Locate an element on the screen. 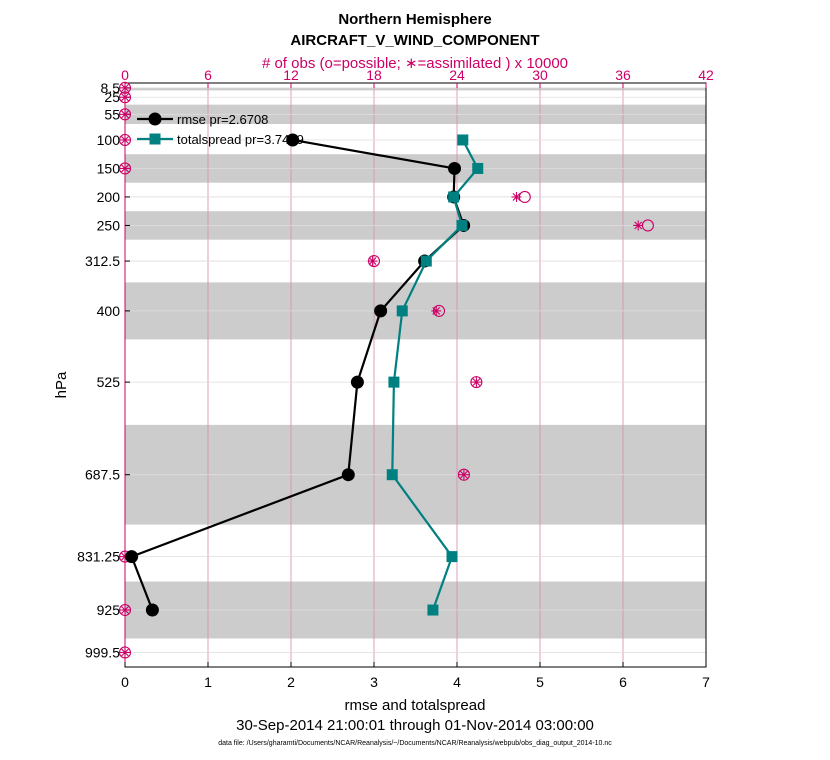 This screenshot has width=830, height=760. totalspread-line is located at coordinates (435, 375).